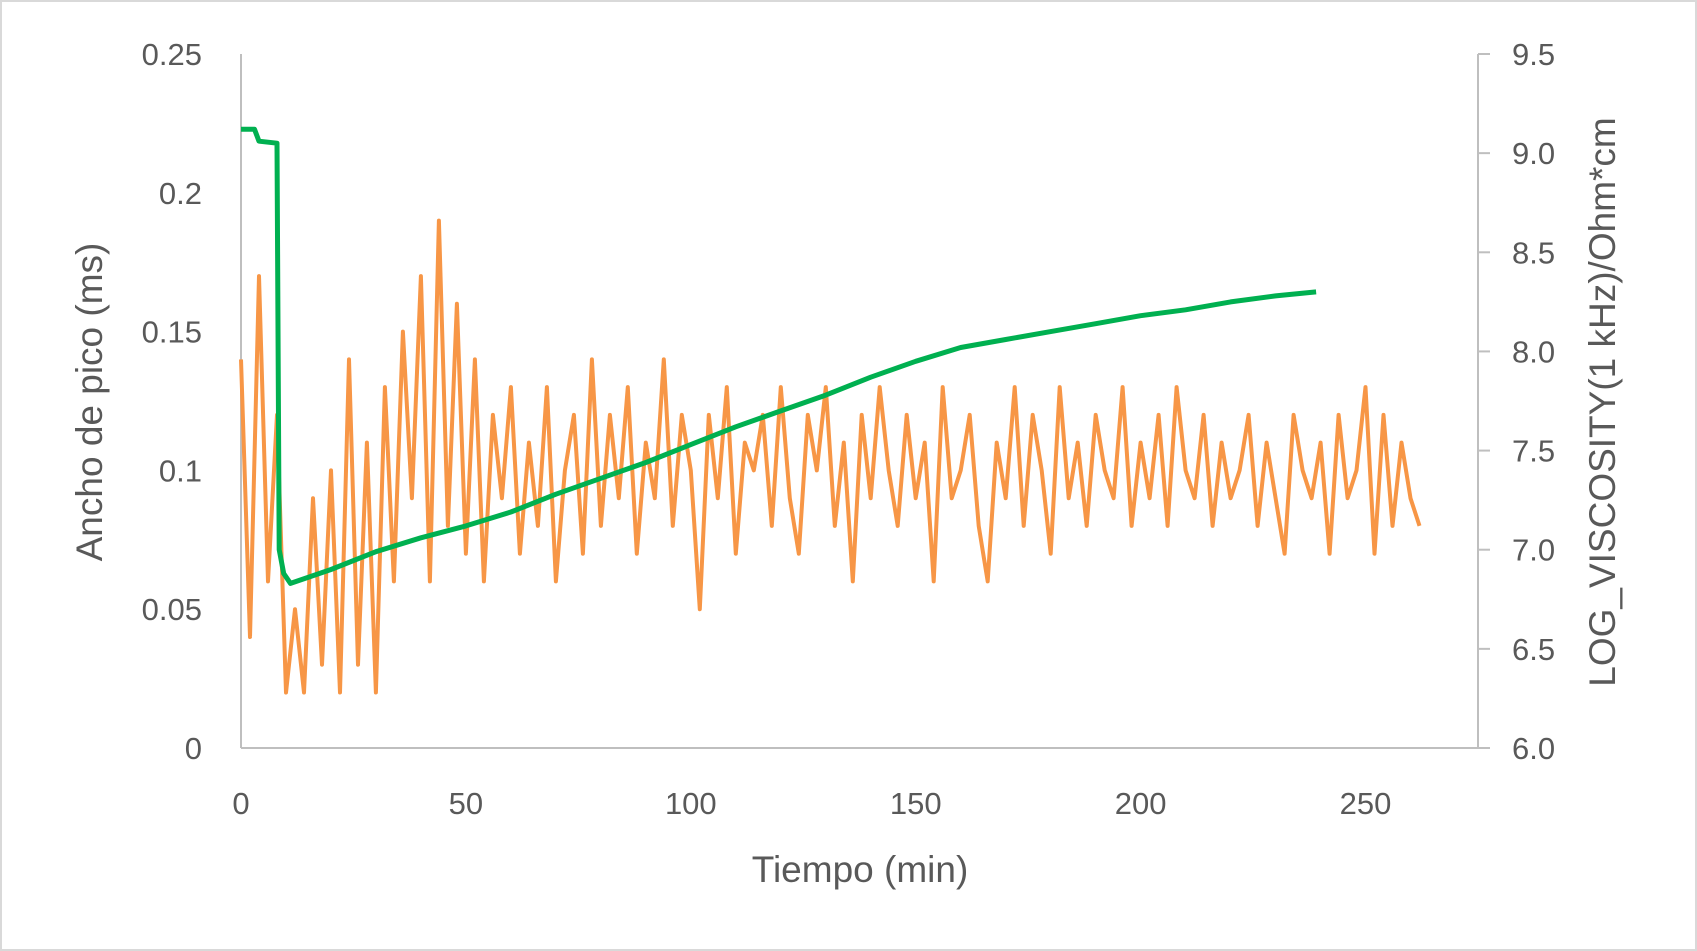 Image resolution: width=1697 pixels, height=951 pixels. I want to click on left-y-tick-label: 0, so click(193, 748).